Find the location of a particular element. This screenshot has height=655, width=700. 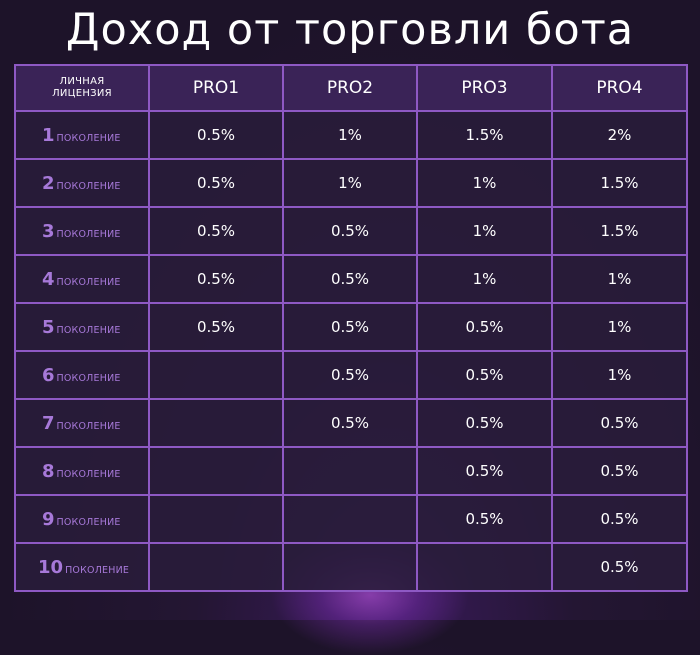

generation-cell: 2 поколение is located at coordinates (82, 183).